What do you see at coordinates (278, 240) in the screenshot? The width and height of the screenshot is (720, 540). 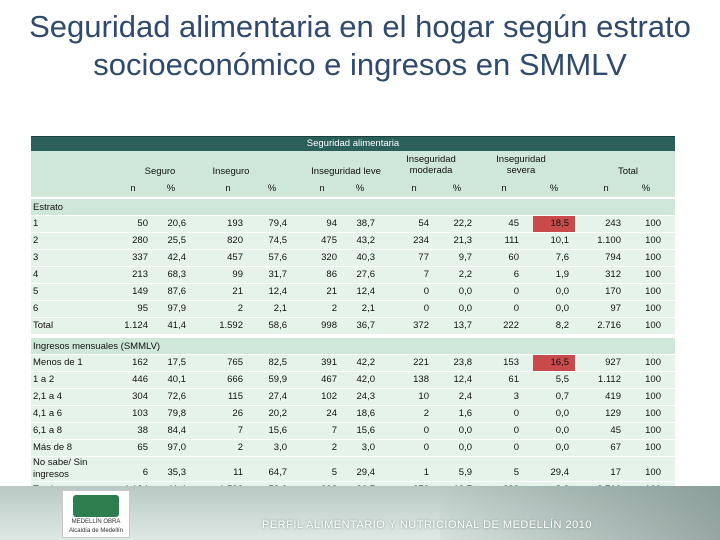 I see `table-cell: 74,5` at bounding box center [278, 240].